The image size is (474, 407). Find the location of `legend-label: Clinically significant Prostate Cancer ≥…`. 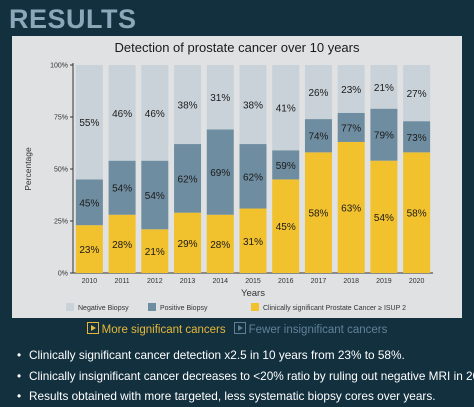

legend-label: Clinically significant Prostate Cancer ≥… is located at coordinates (334, 308).